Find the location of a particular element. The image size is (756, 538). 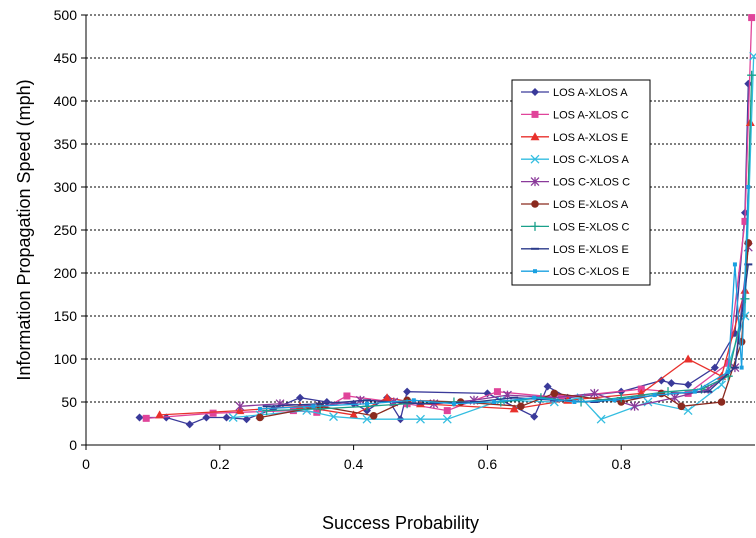

y-tick-label: 300 is located at coordinates (66, 187).